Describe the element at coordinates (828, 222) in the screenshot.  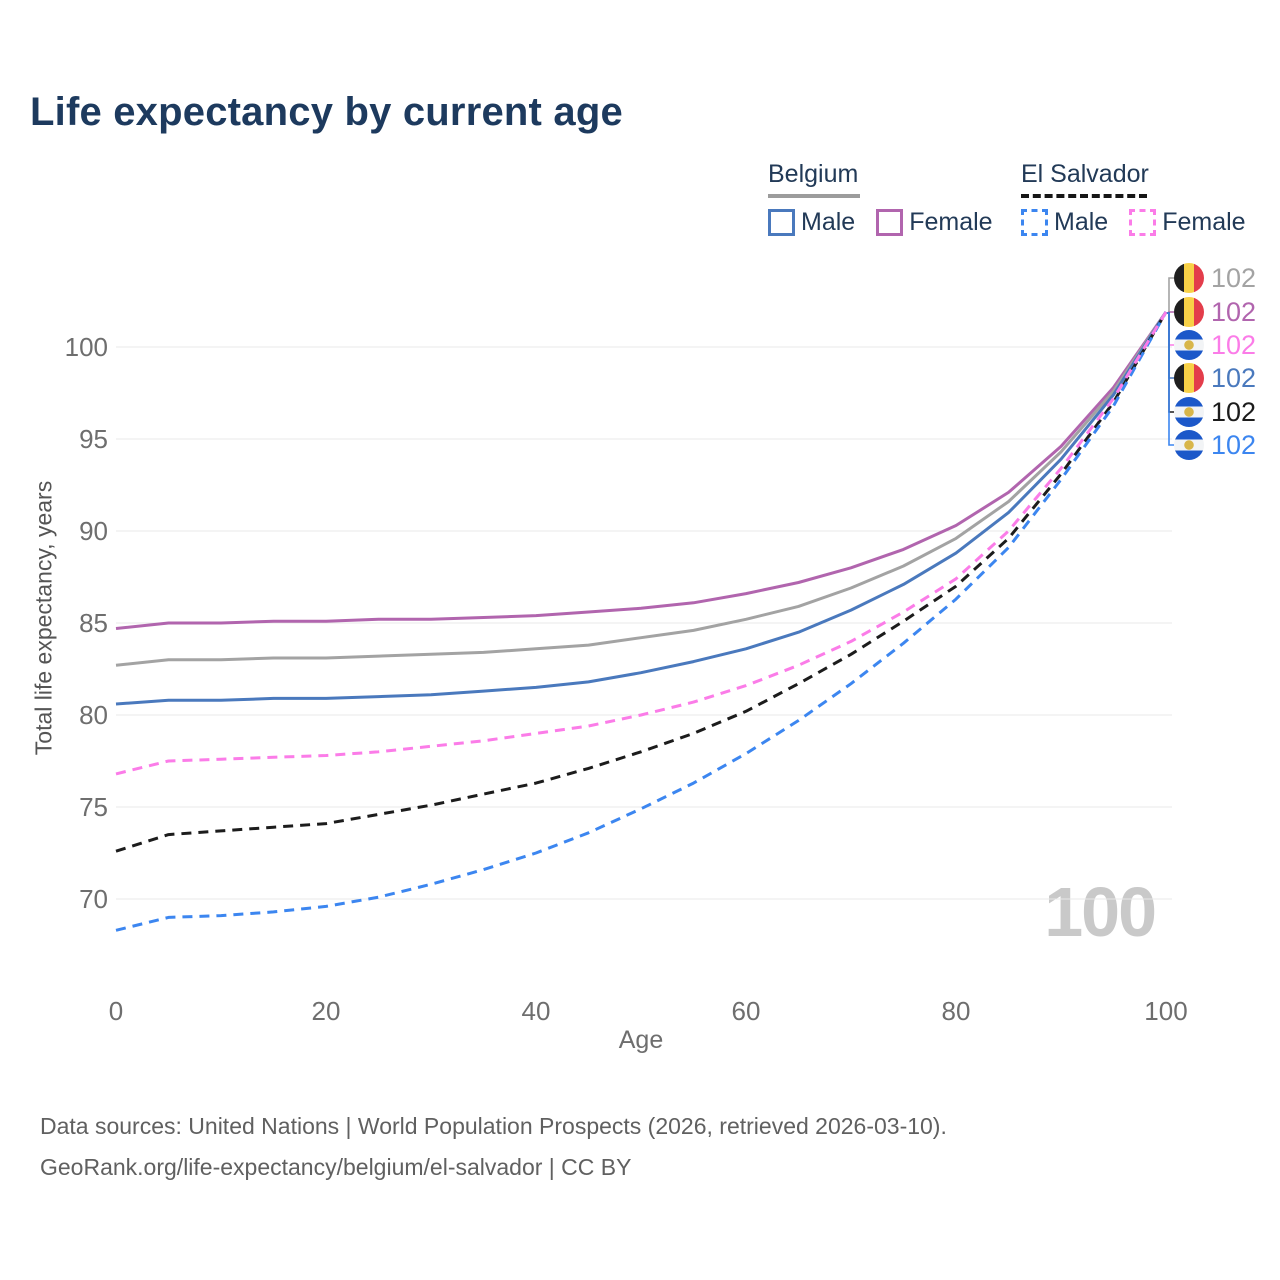
I see `legend-label-belgium-male: Male` at that location.